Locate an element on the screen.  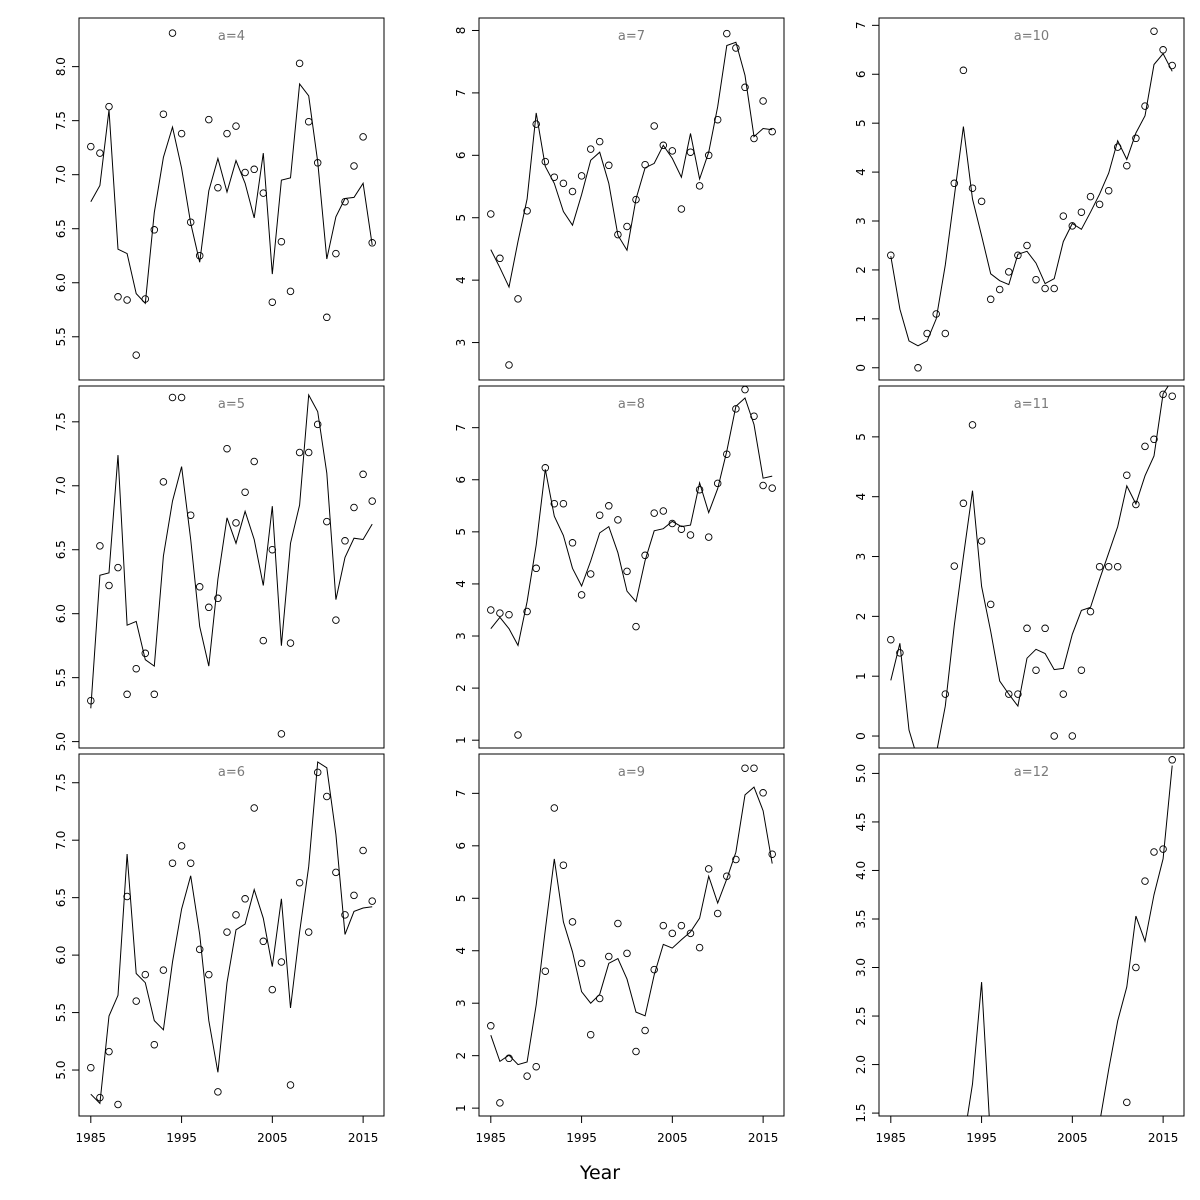
panel-title: a=10 is located at coordinates (1031, 36).